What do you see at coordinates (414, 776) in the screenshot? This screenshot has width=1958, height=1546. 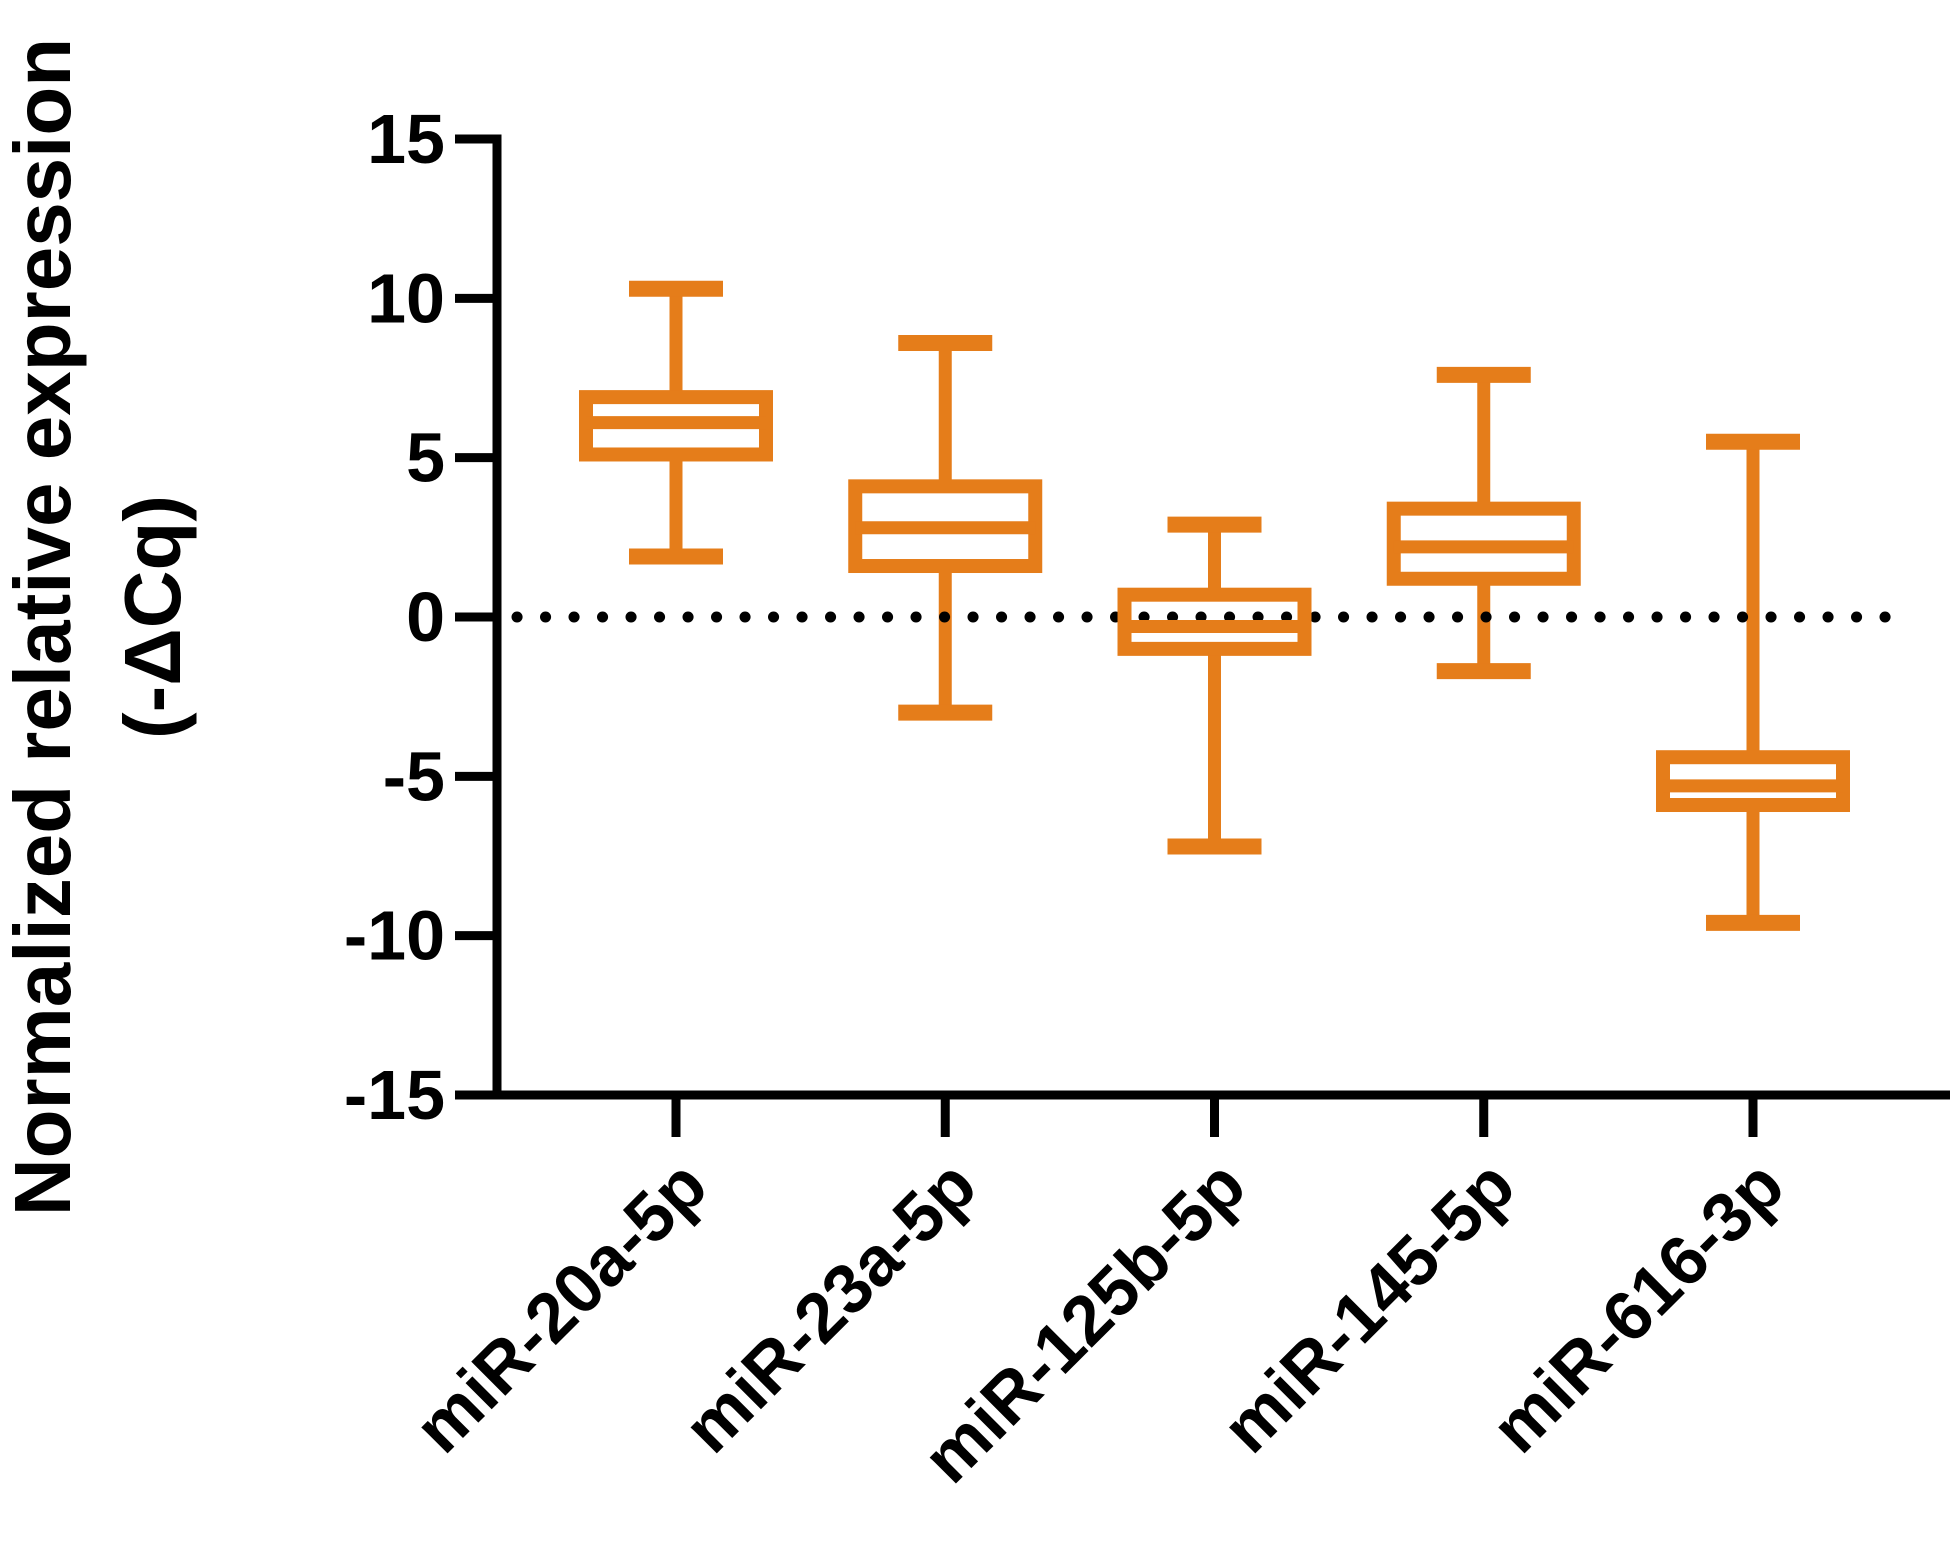 I see `y-tick-label--5: -5` at bounding box center [414, 776].